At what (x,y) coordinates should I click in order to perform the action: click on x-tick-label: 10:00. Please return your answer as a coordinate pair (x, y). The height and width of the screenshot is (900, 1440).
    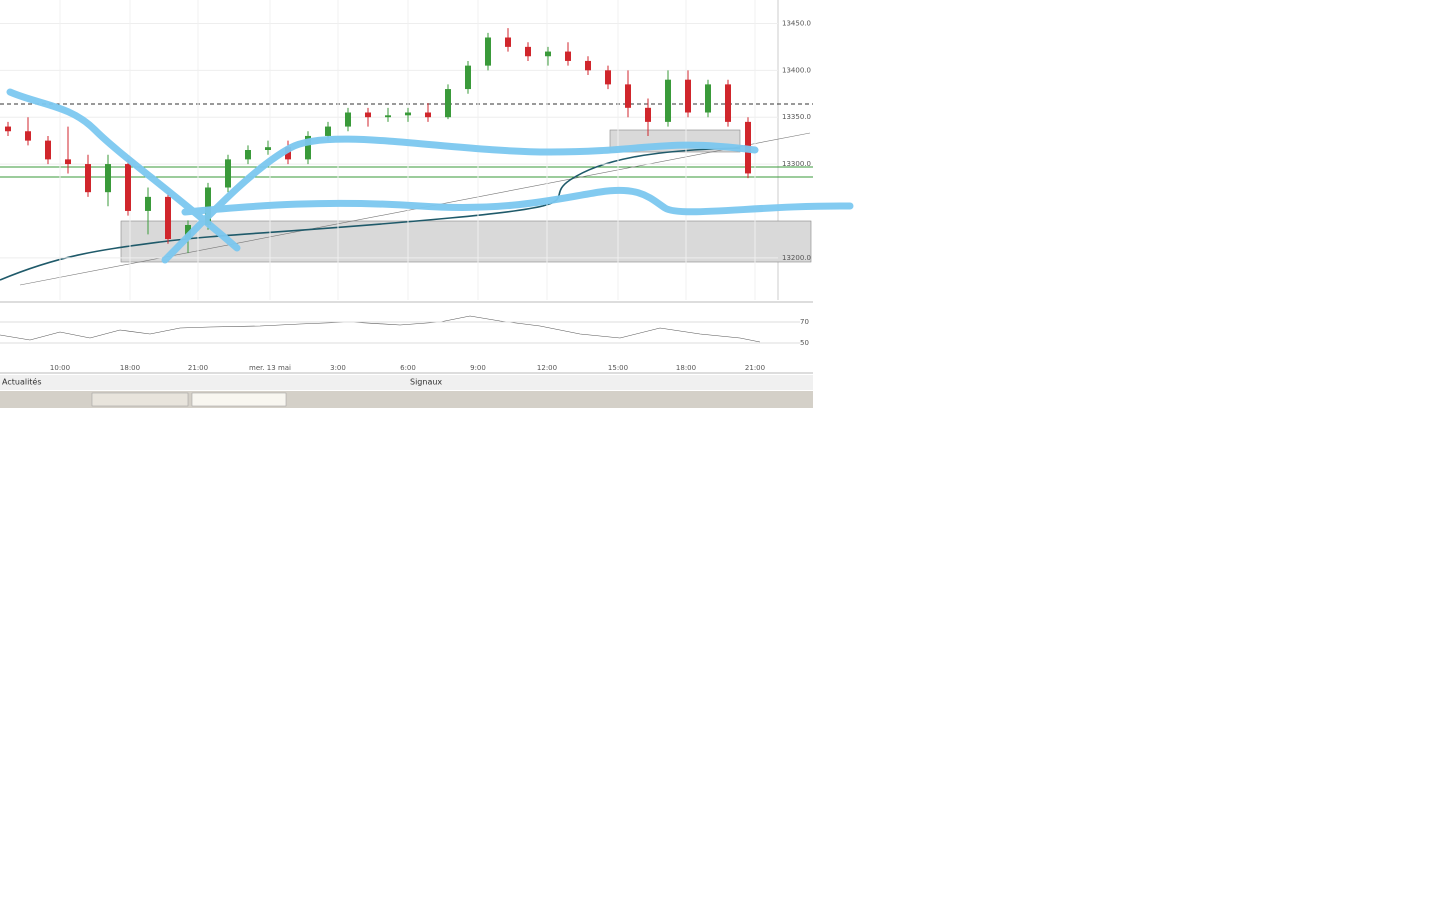
    Looking at the image, I should click on (60, 368).